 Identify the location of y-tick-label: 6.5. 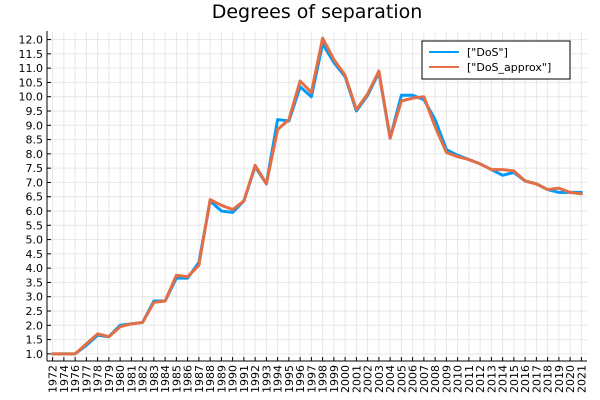
(35, 197).